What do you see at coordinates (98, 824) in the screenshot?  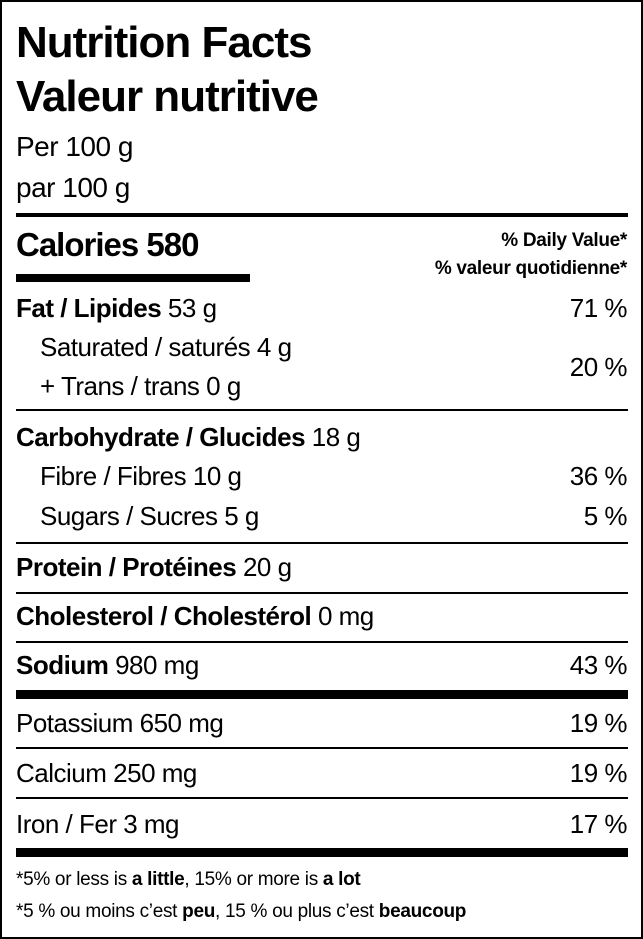 I see `iron-row: Iron / Fer 3 mg` at bounding box center [98, 824].